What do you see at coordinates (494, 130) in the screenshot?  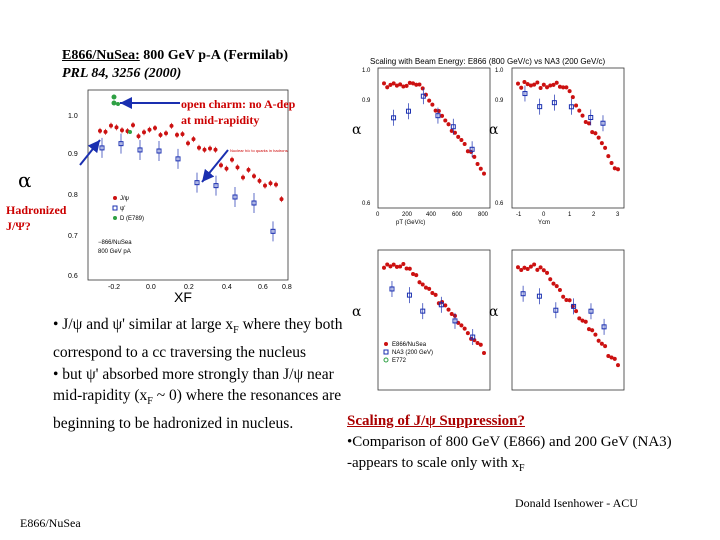 I see `alpha-label-top-right: α` at bounding box center [494, 130].